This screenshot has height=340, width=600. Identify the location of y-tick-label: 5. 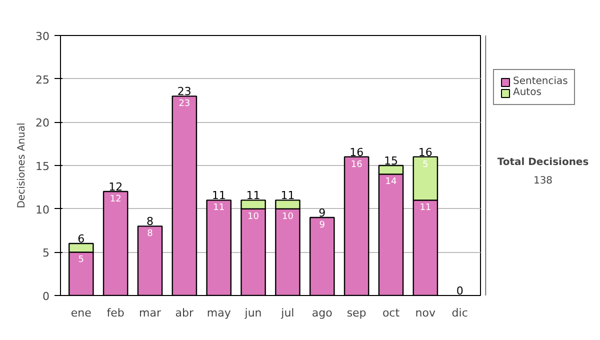
(46, 253).